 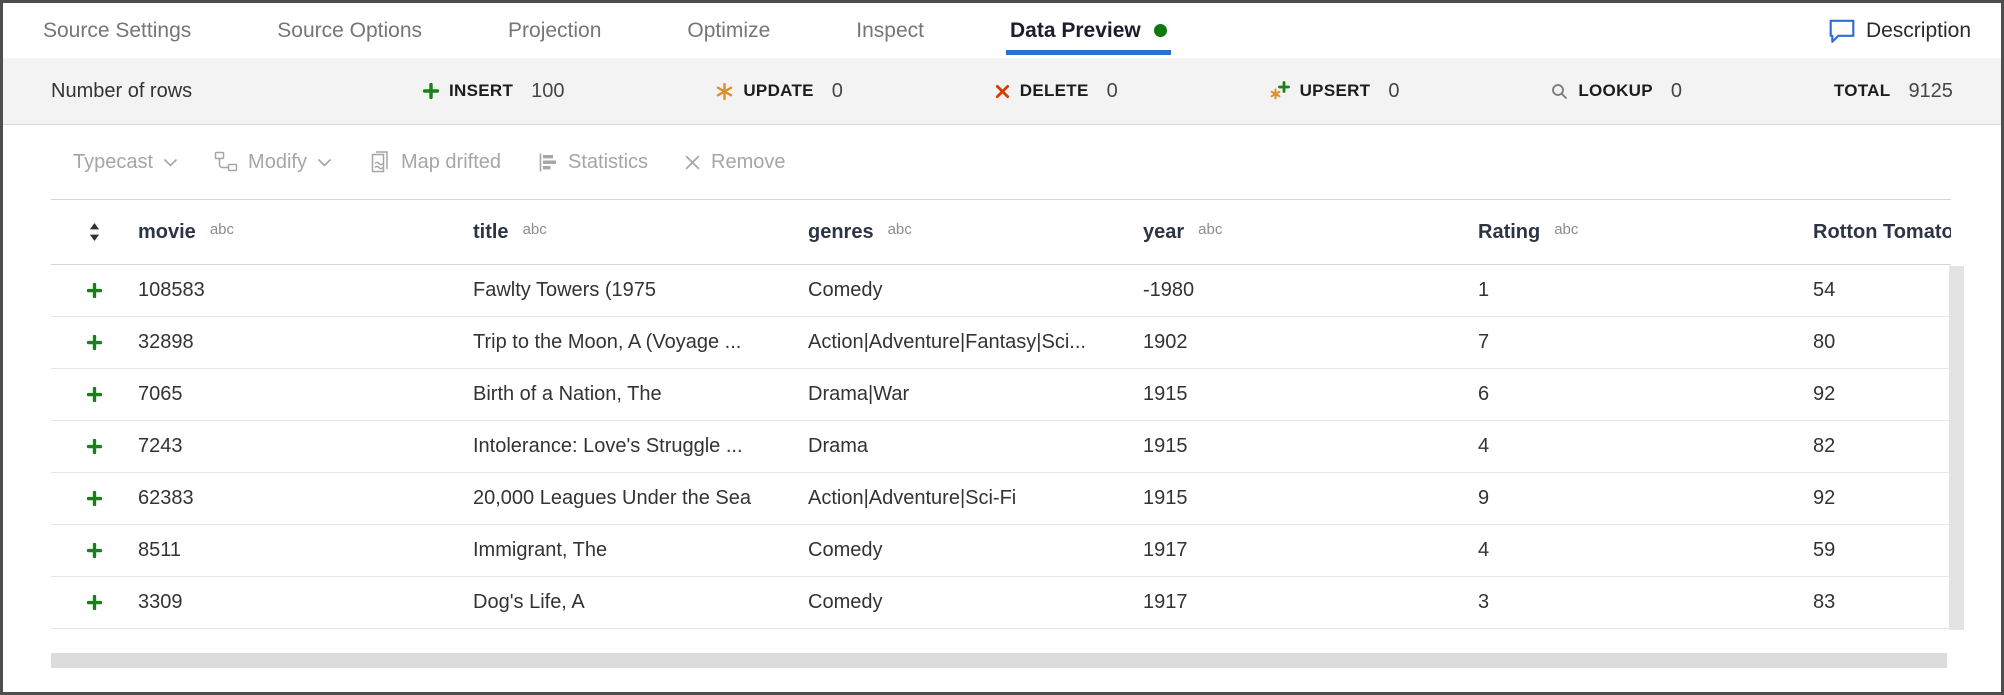 What do you see at coordinates (692, 162) in the screenshot?
I see `remove-x-icon` at bounding box center [692, 162].